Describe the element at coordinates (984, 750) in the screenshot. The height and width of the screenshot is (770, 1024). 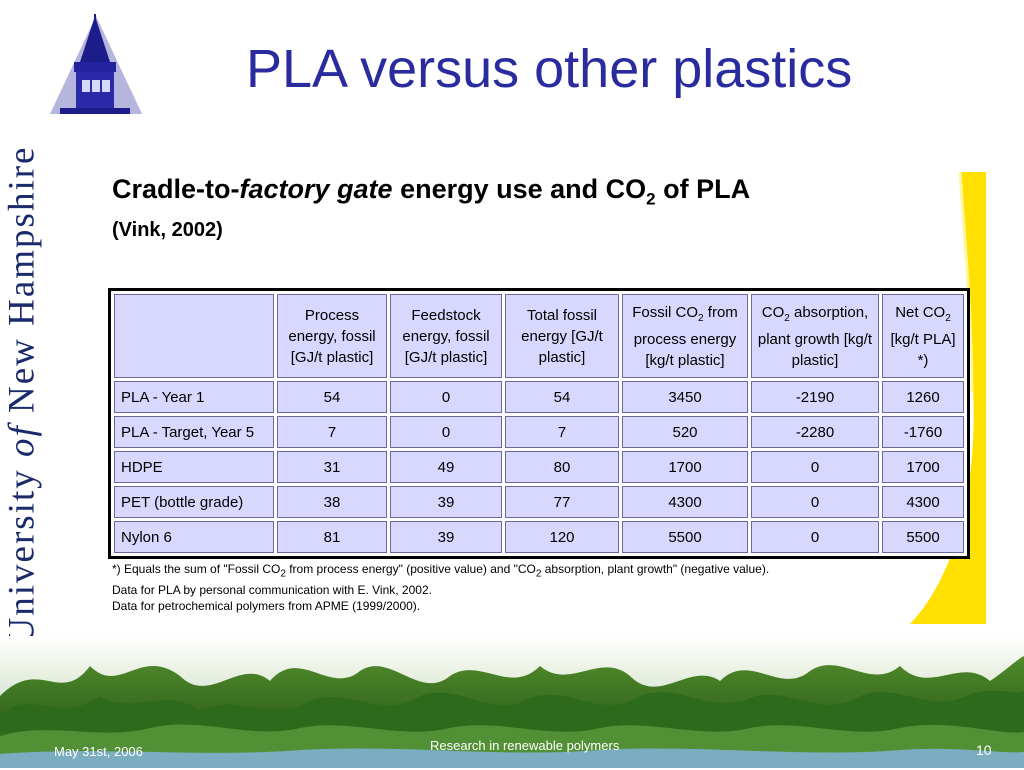
I see `page-number: 10` at that location.